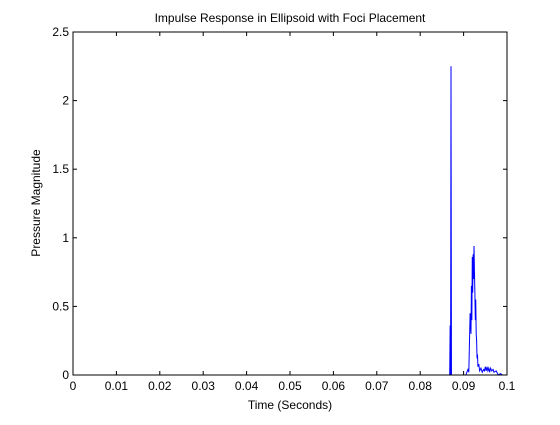 This screenshot has height=425, width=560. Describe the element at coordinates (117, 386) in the screenshot. I see `x-tick-label: 0.01` at that location.